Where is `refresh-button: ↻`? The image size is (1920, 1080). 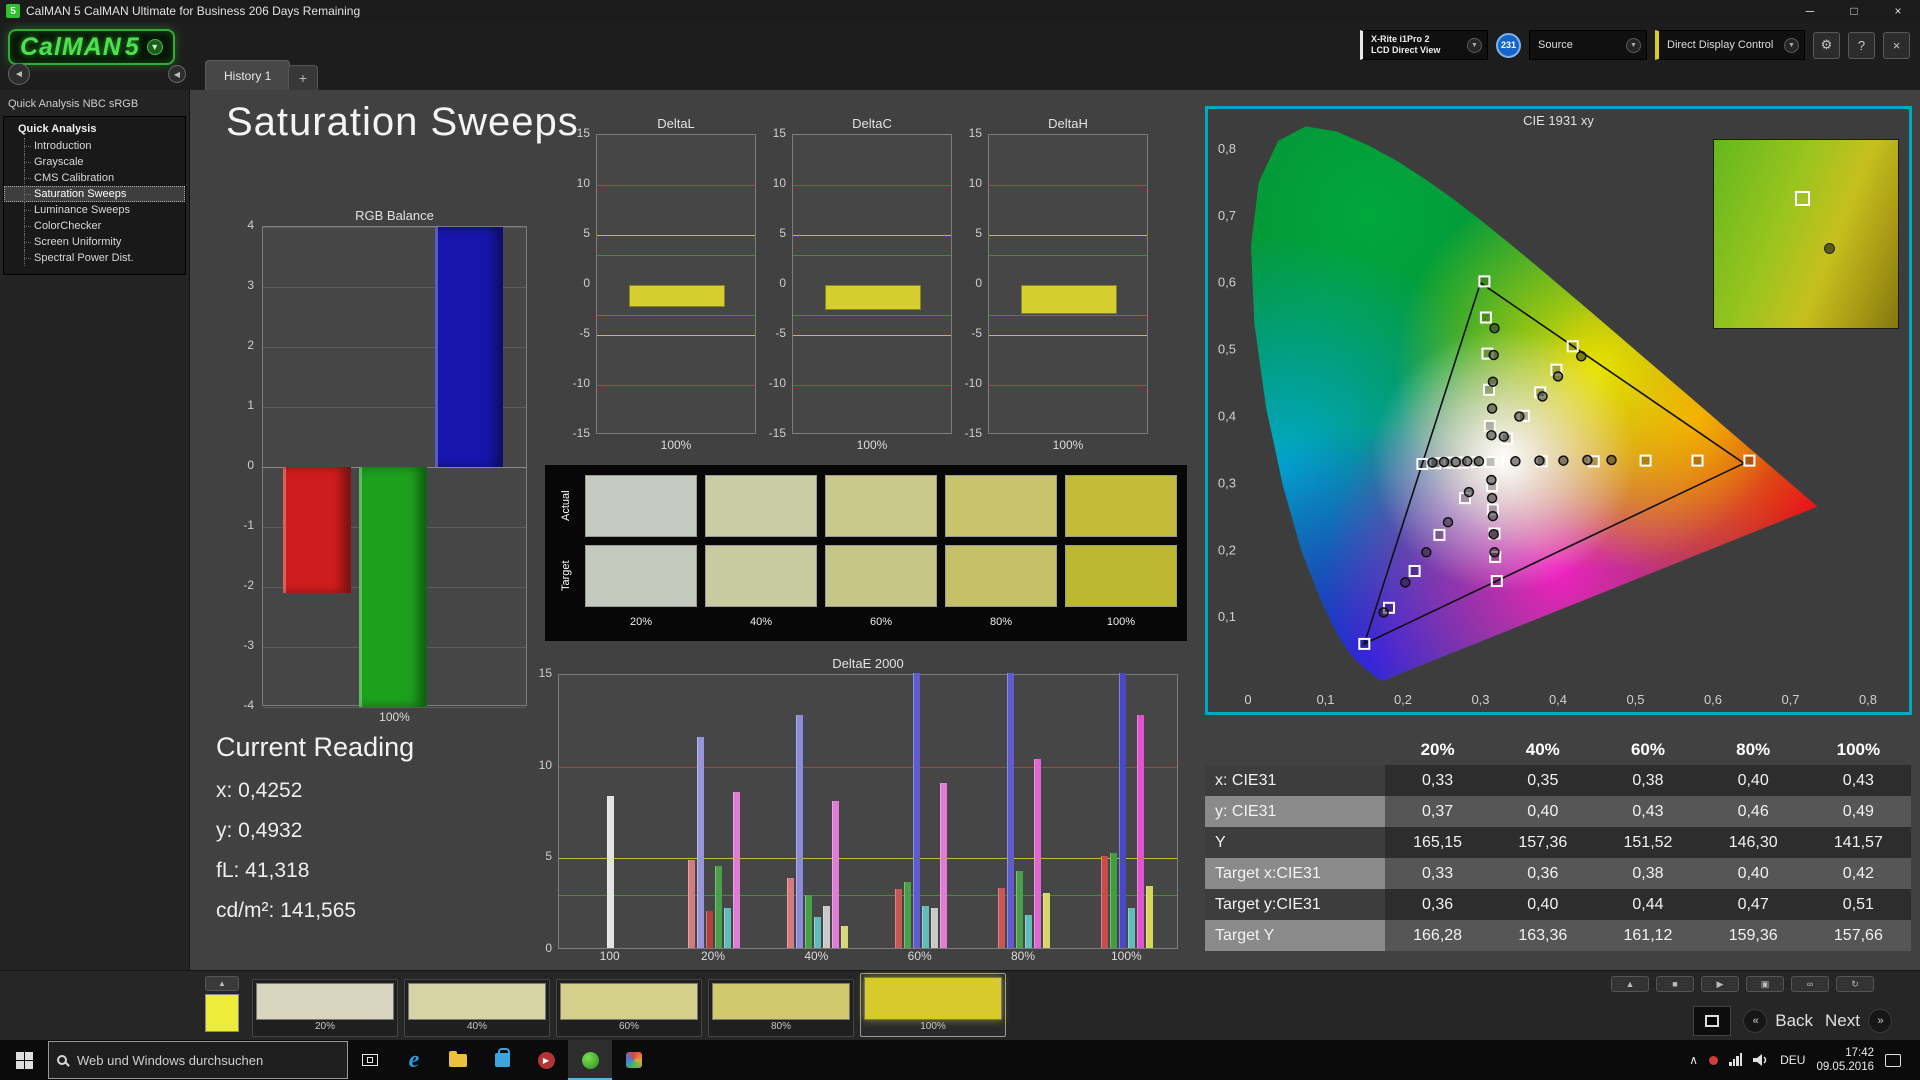
refresh-button: ↻ is located at coordinates (1855, 984).